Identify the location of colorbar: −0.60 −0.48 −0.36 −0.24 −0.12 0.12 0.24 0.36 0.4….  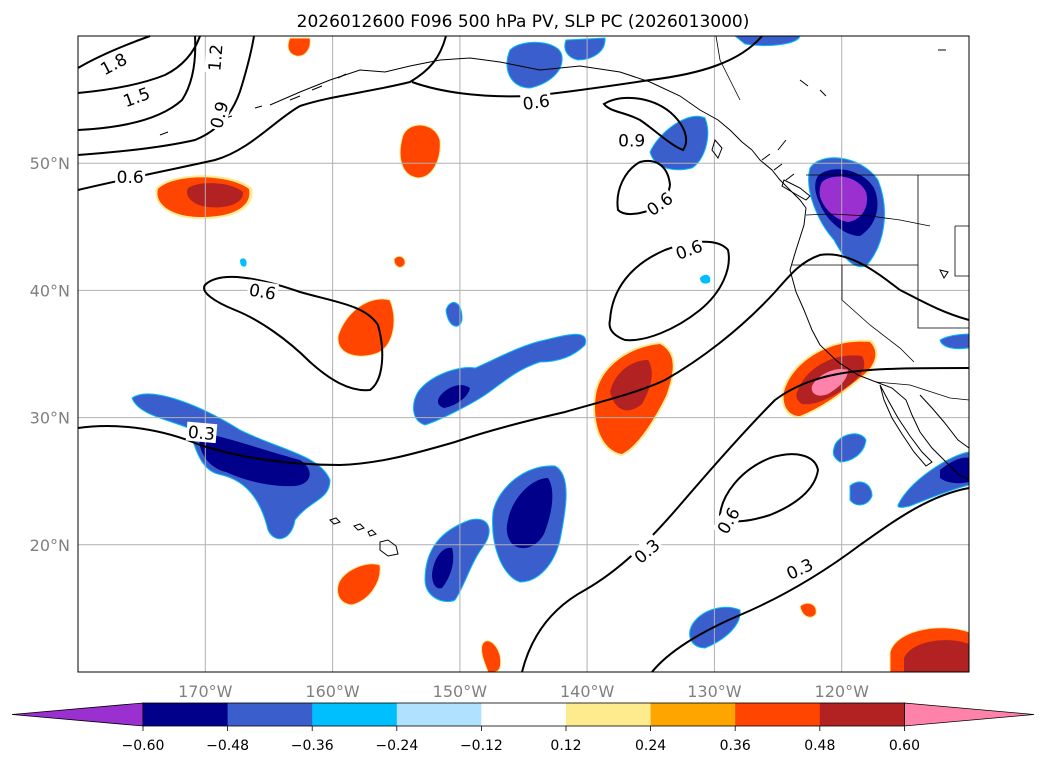
(523, 728).